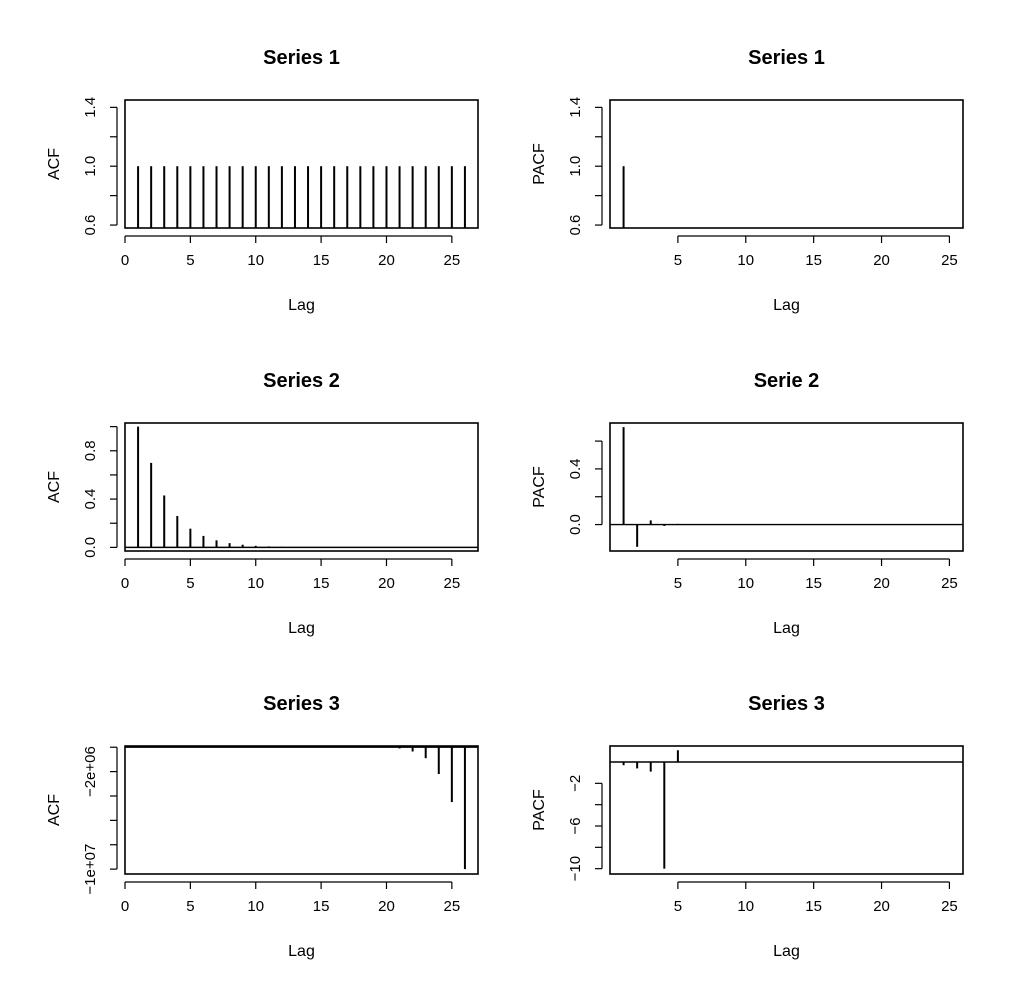  I want to click on y-tick-label: −10, so click(575, 868).